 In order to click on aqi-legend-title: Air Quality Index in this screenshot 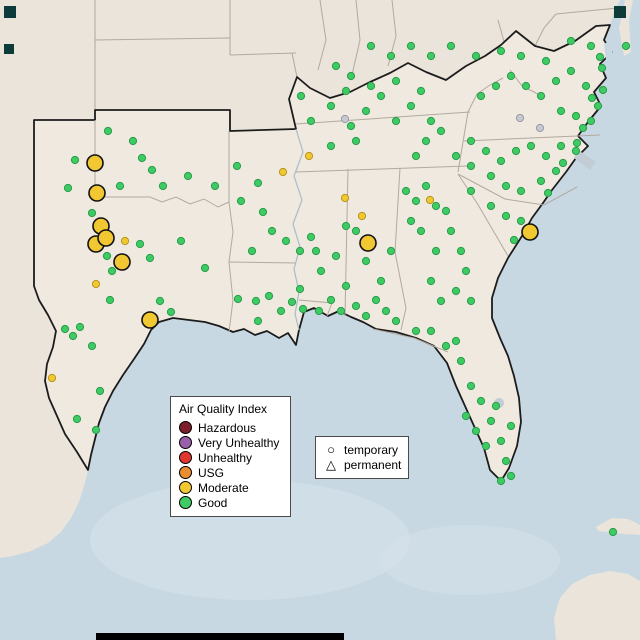, I will do `click(223, 409)`.